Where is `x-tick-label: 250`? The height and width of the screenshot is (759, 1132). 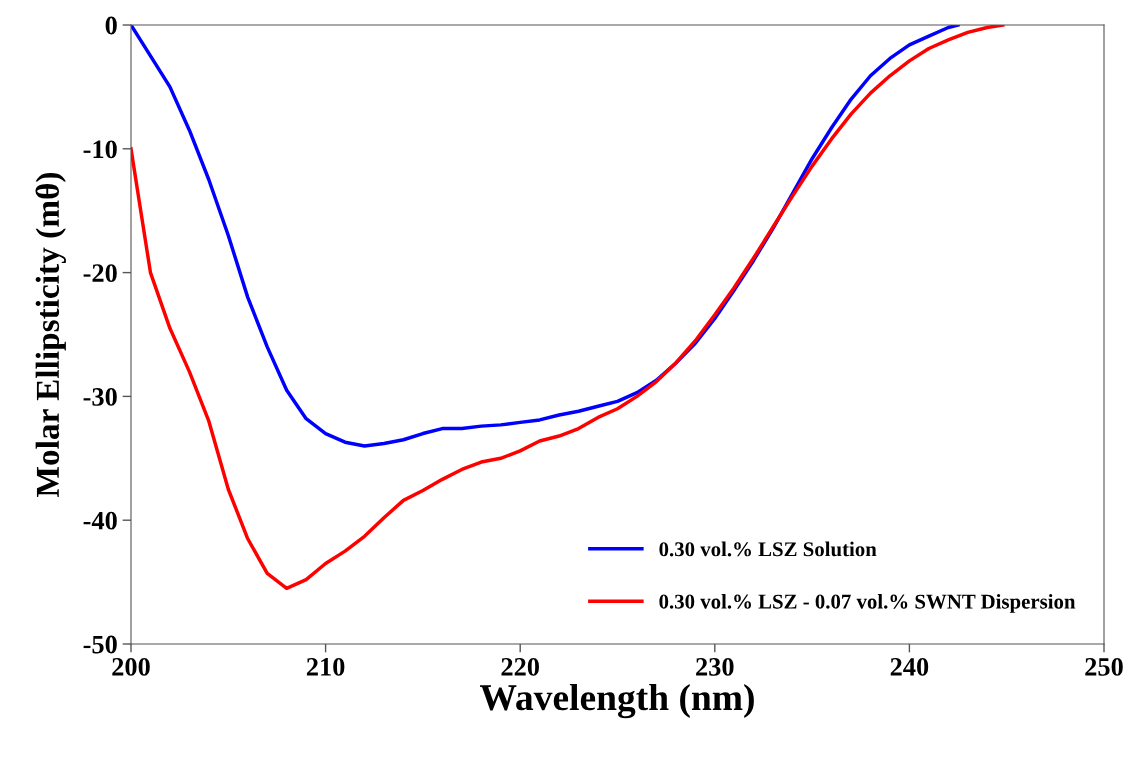 x-tick-label: 250 is located at coordinates (1104, 666).